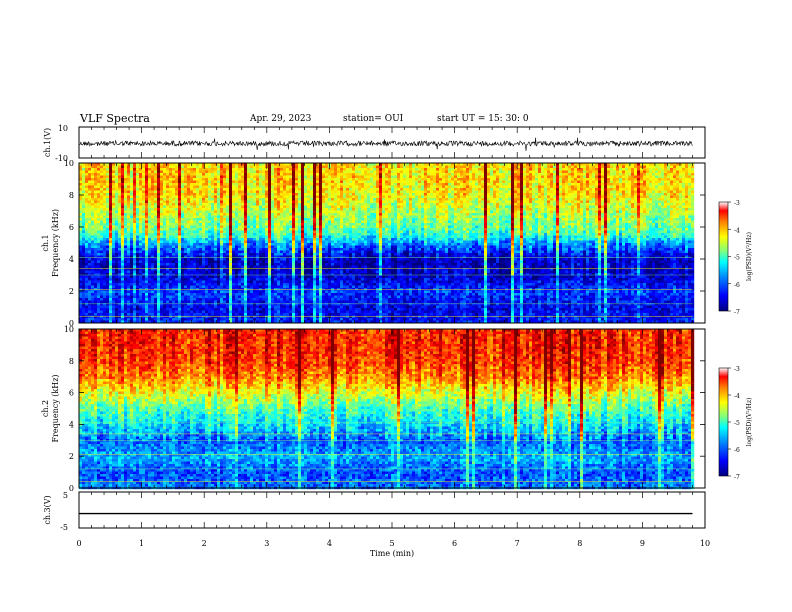  I want to click on ch2-spectrogram-colorbar-label: log(PSD)(V²/Hz), so click(749, 422).